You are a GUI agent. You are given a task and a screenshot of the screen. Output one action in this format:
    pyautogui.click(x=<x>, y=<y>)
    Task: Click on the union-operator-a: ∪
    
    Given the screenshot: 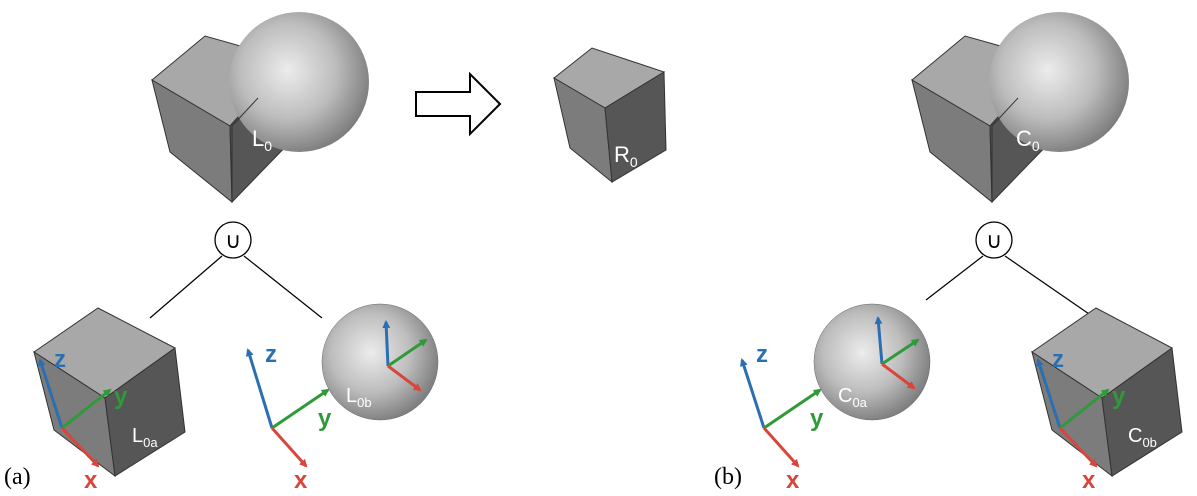 What is the action you would take?
    pyautogui.click(x=236, y=270)
    